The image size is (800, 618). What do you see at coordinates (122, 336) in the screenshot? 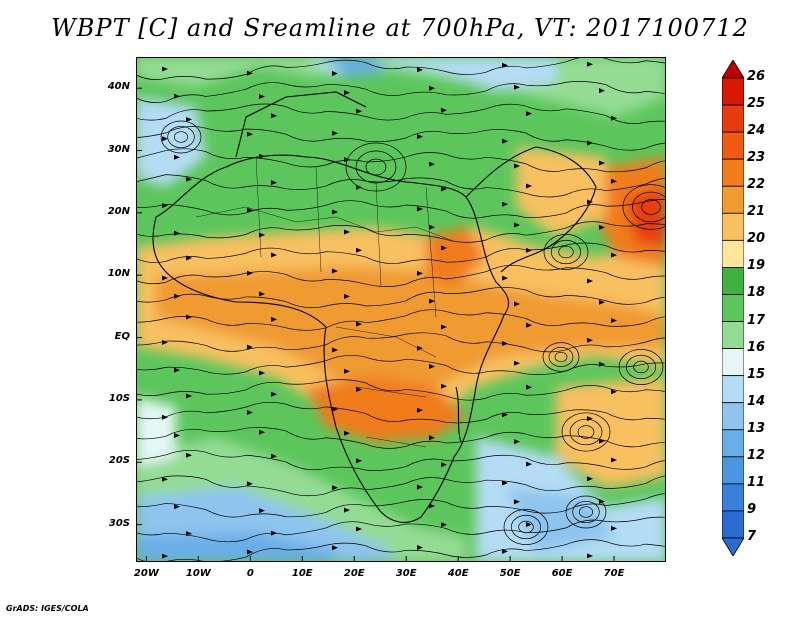
I see `lat-tick-label: EQ` at bounding box center [122, 336].